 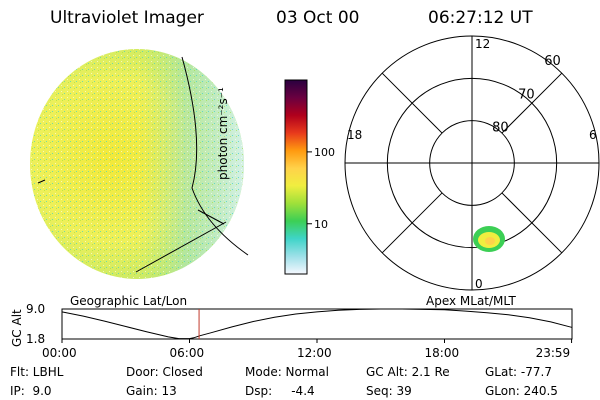 What do you see at coordinates (442, 353) in the screenshot?
I see `altitude-x-tick-label: 18:00` at bounding box center [442, 353].